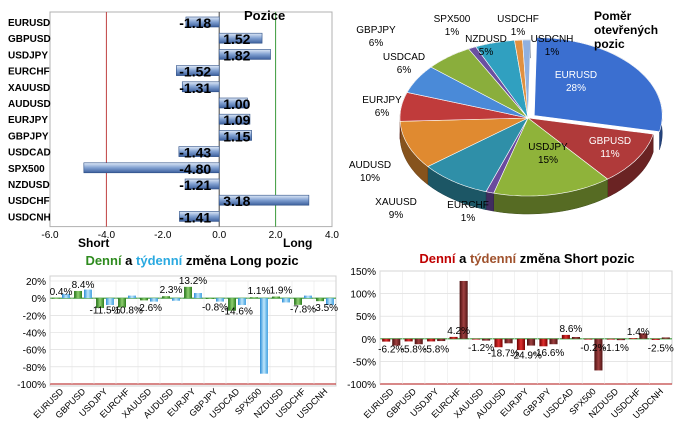  What do you see at coordinates (163, 235) in the screenshot?
I see `positions-x-tick: -2.0` at bounding box center [163, 235].